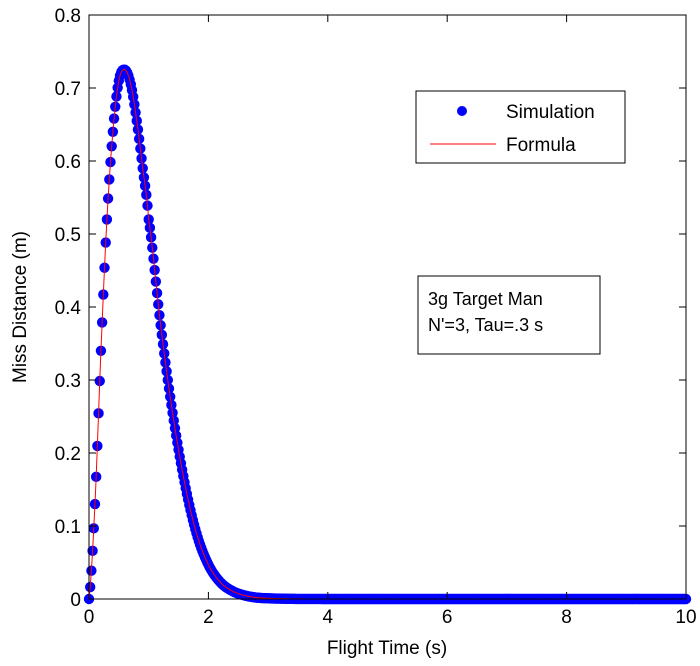 This screenshot has width=700, height=666. What do you see at coordinates (462, 111) in the screenshot?
I see `legend-marker-simulation` at bounding box center [462, 111].